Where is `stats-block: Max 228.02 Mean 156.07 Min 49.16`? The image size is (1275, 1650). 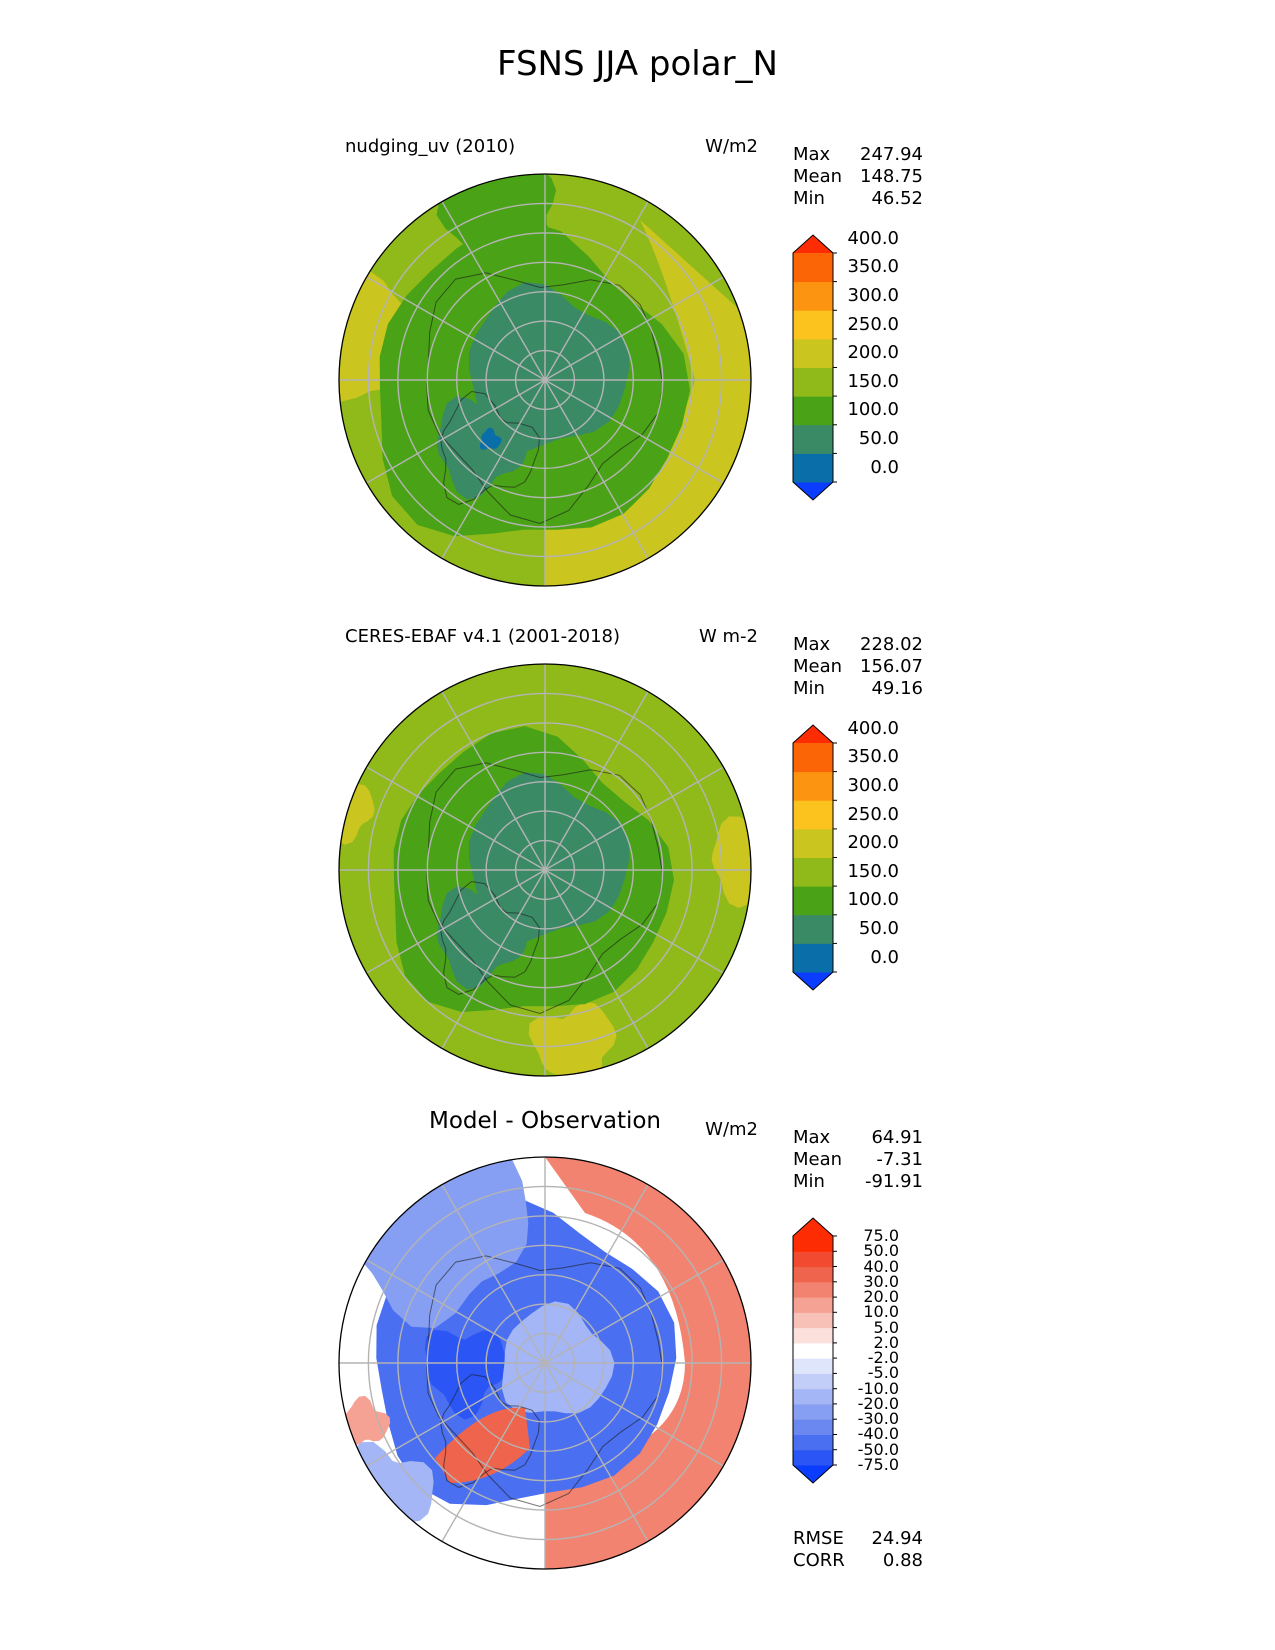
stats-block: Max 228.02 Mean 156.07 Min 49.16 is located at coordinates (858, 667).